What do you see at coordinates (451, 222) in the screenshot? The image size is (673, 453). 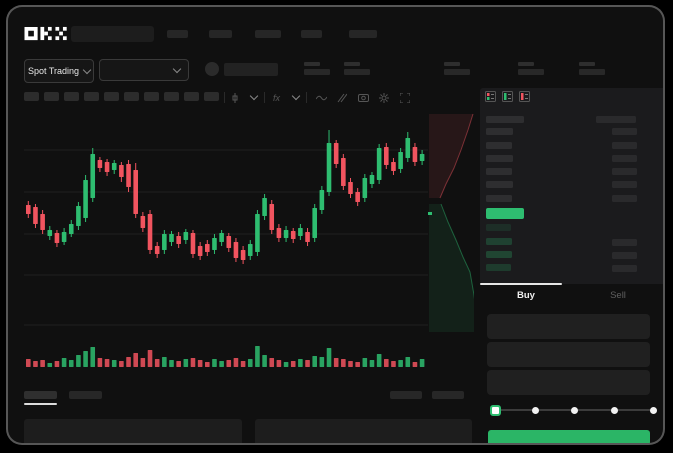 I see `depth-chart` at bounding box center [451, 222].